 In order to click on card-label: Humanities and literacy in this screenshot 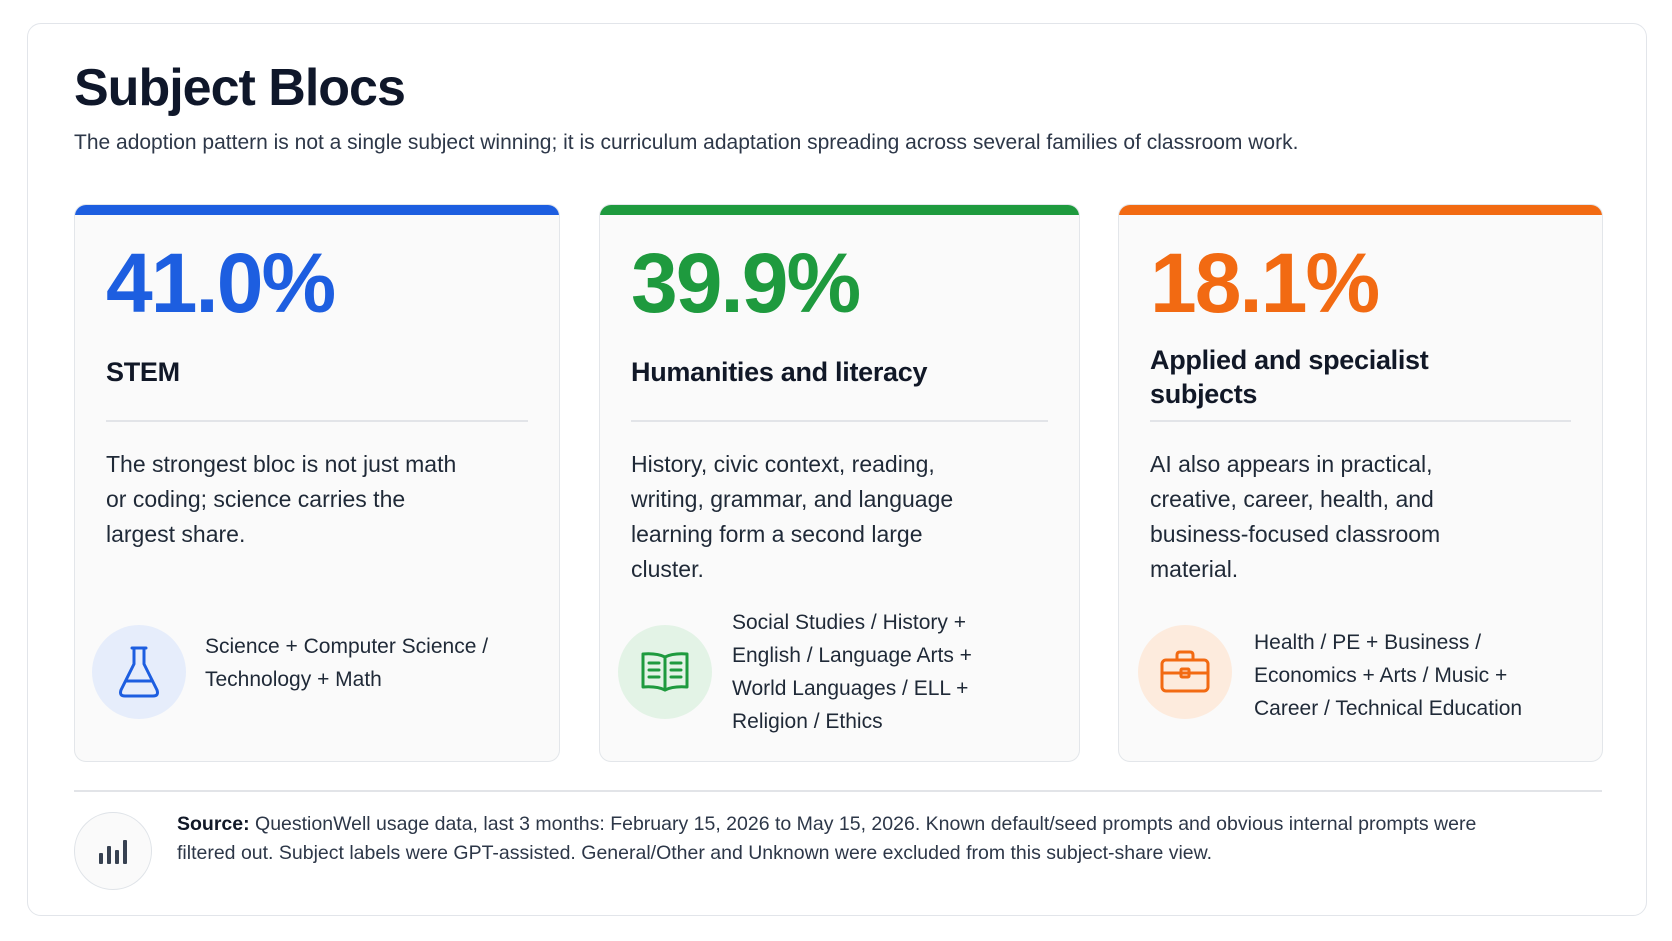, I will do `click(779, 372)`.